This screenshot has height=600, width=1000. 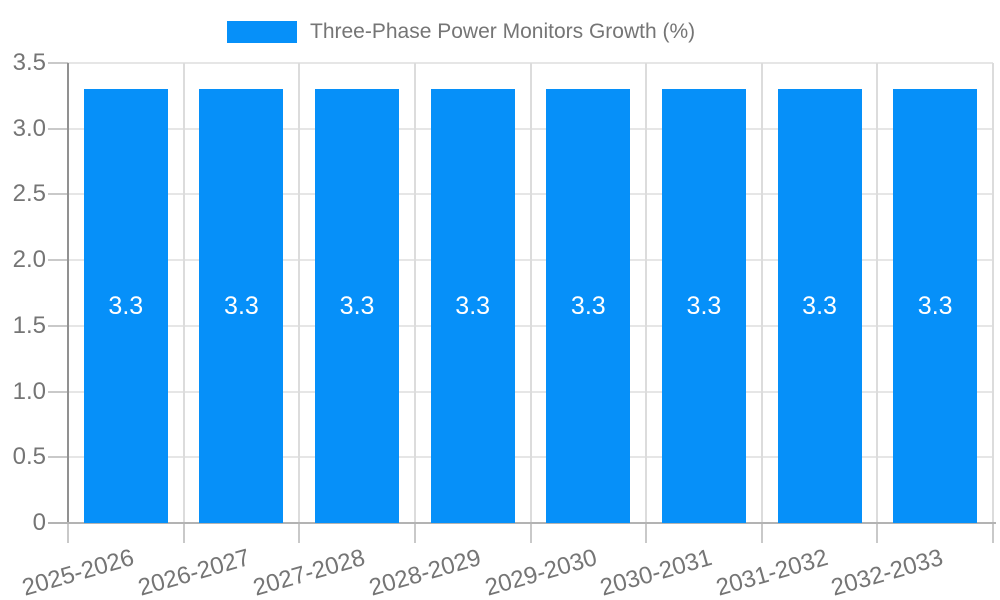 I want to click on y-axis-tick-label: 2.0, so click(x=29, y=260).